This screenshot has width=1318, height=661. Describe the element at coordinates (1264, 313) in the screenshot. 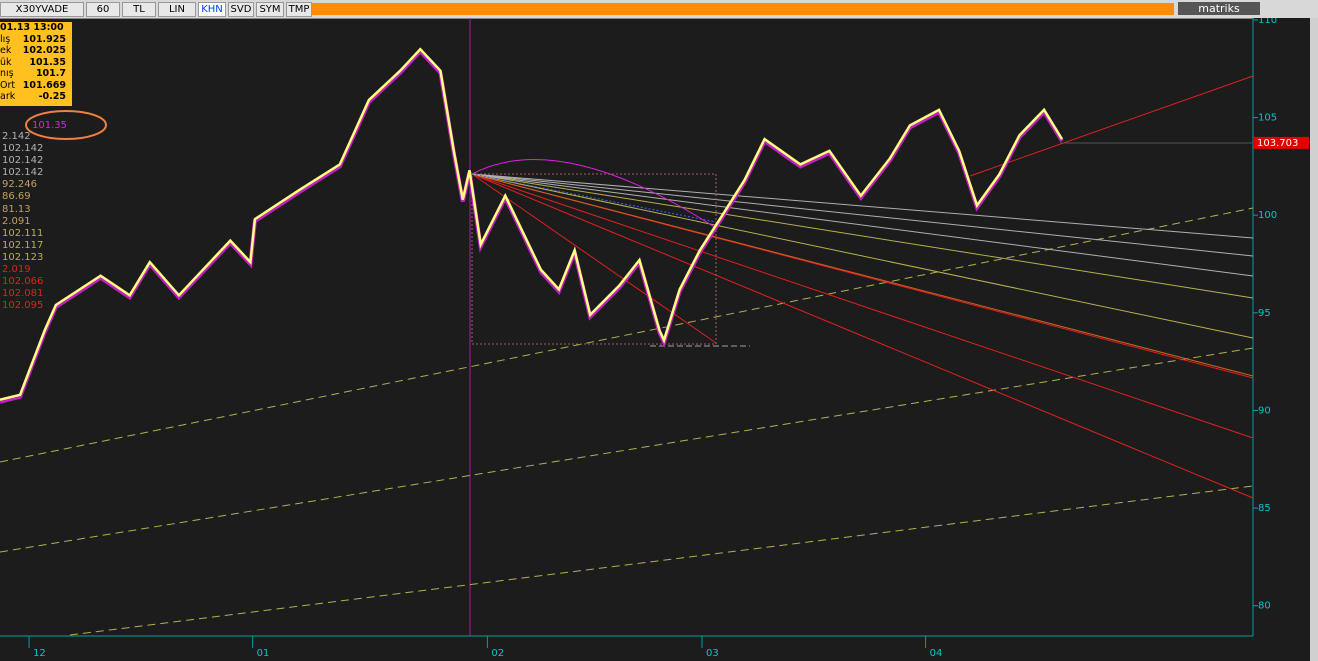

I see `y-tick-label: 95` at that location.